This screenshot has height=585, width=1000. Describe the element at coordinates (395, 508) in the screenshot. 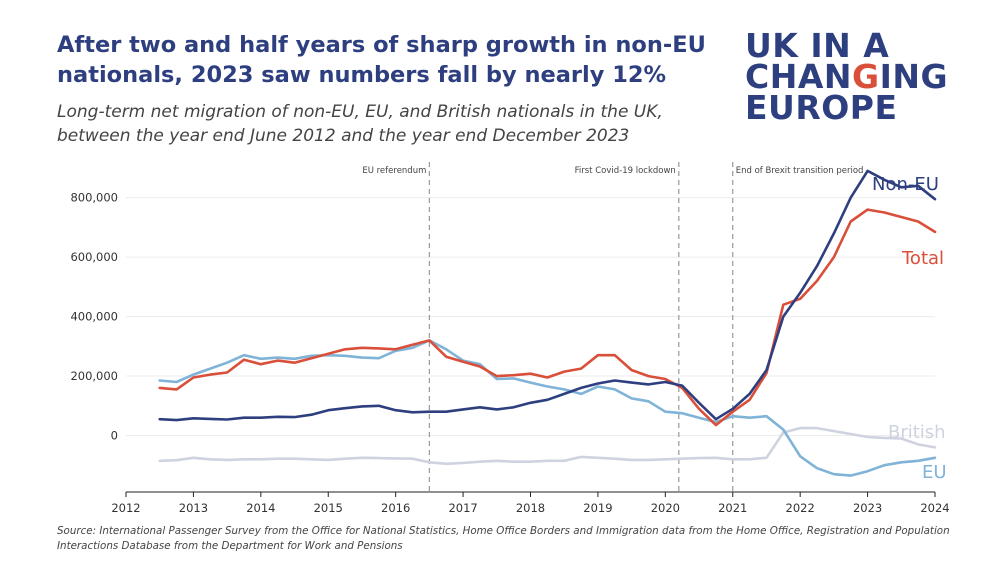

I see `x-tick-label: 2016` at that location.